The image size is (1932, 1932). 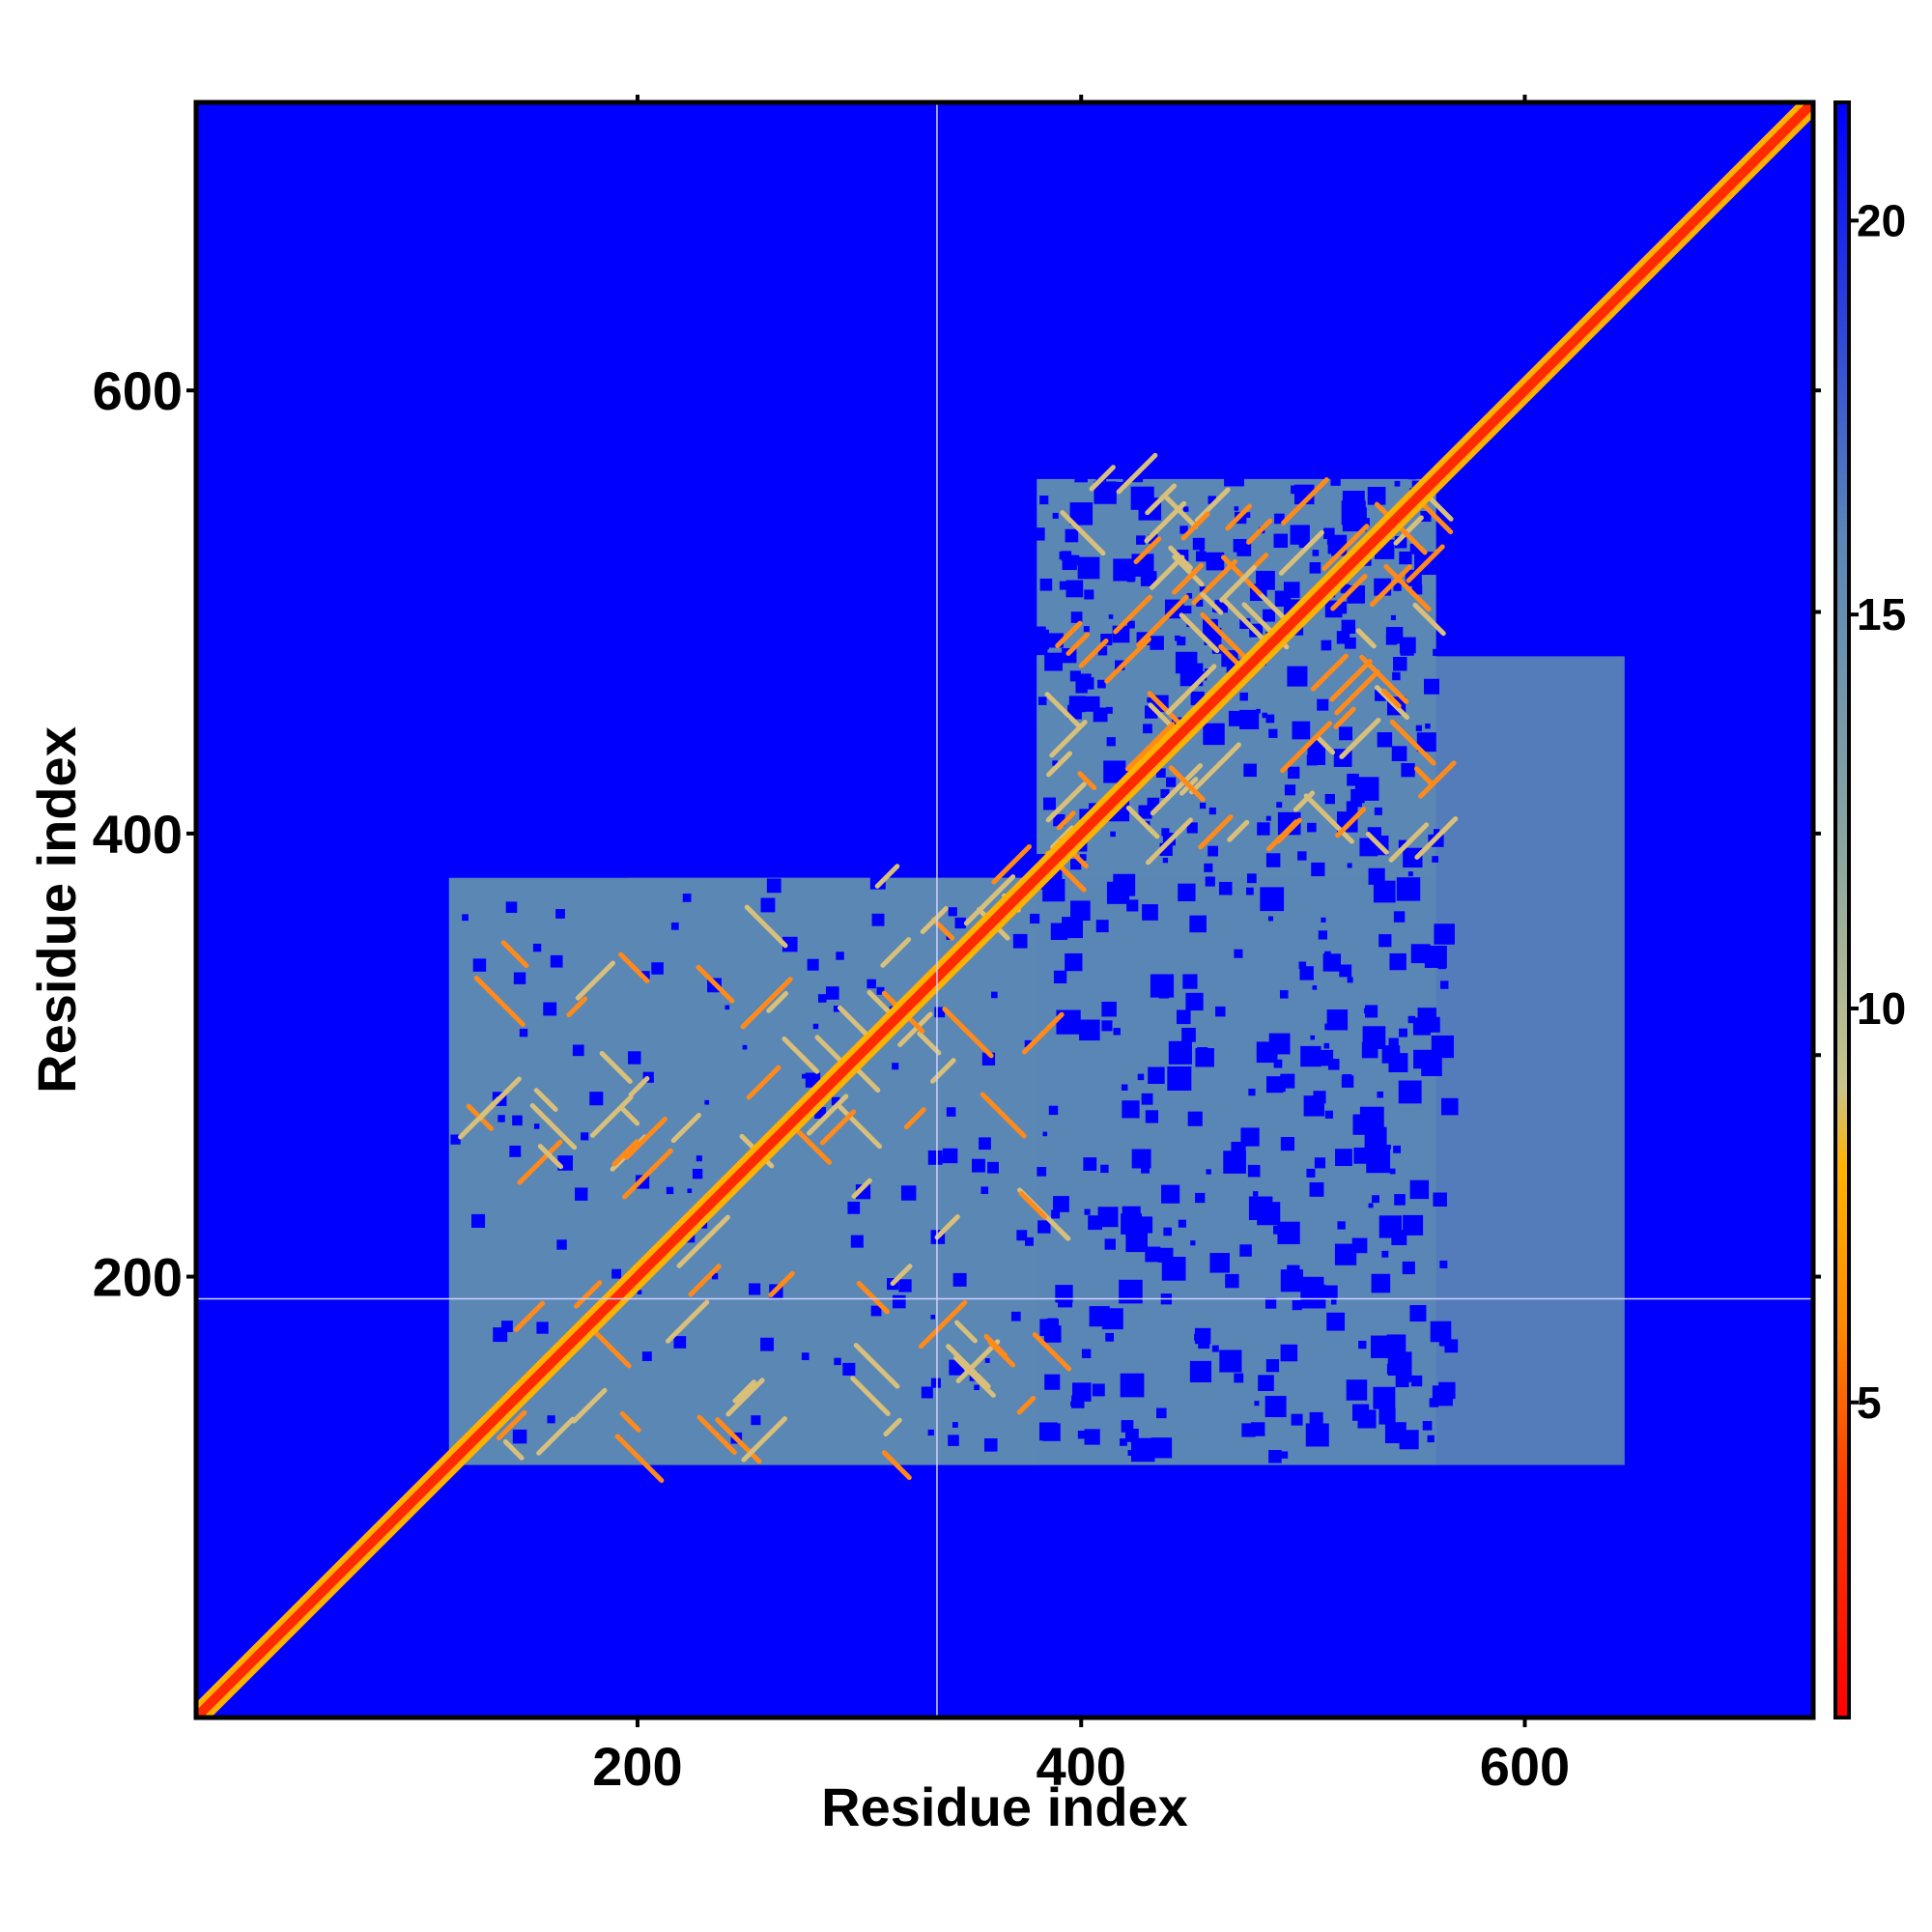 What do you see at coordinates (1881, 220) in the screenshot?
I see `colorbar-tick-label: 20` at bounding box center [1881, 220].